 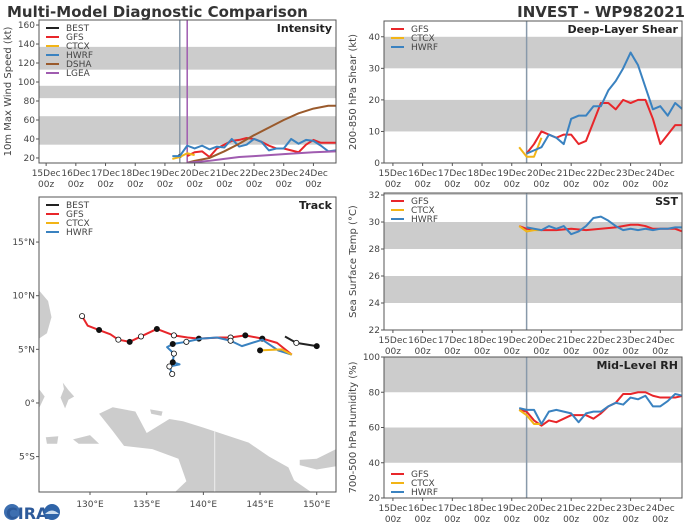 What do you see at coordinates (600, 509) in the screenshot?
I see `x-tick-label-date: 22Dec` at bounding box center [600, 509].